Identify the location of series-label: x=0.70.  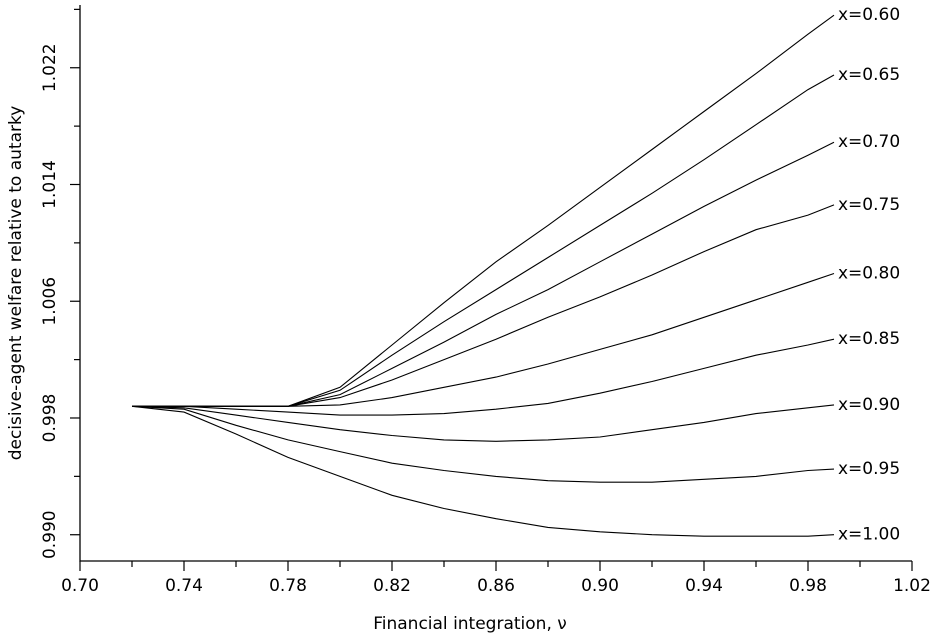
(869, 142).